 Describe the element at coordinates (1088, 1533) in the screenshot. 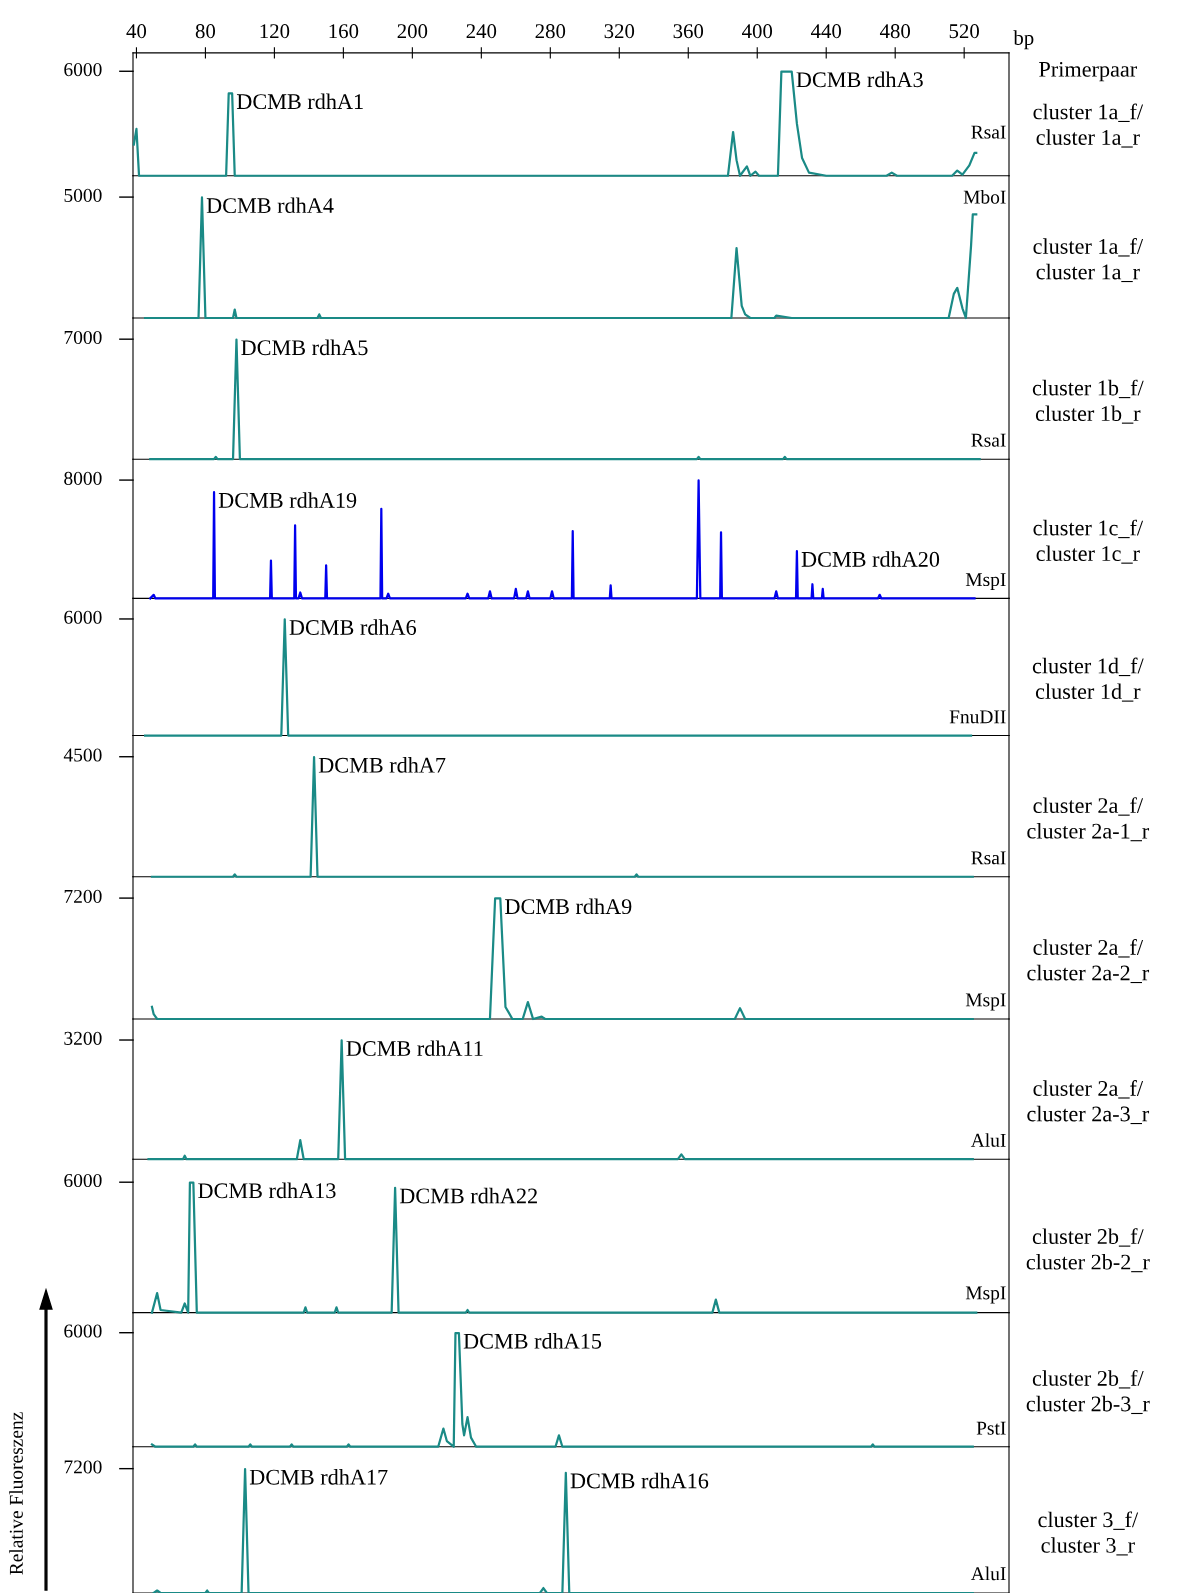

I see `text: cluster 3_f/ cluster 3_r` at that location.